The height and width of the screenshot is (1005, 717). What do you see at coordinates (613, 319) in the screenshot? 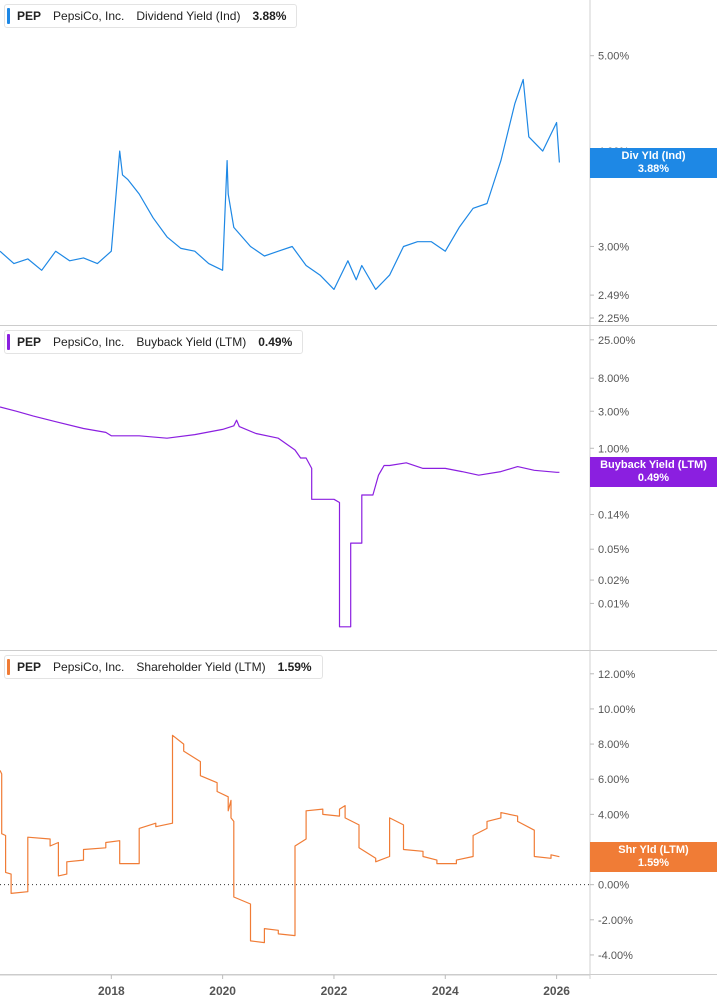
I see `y-tick-label: 2.25%` at bounding box center [613, 319].